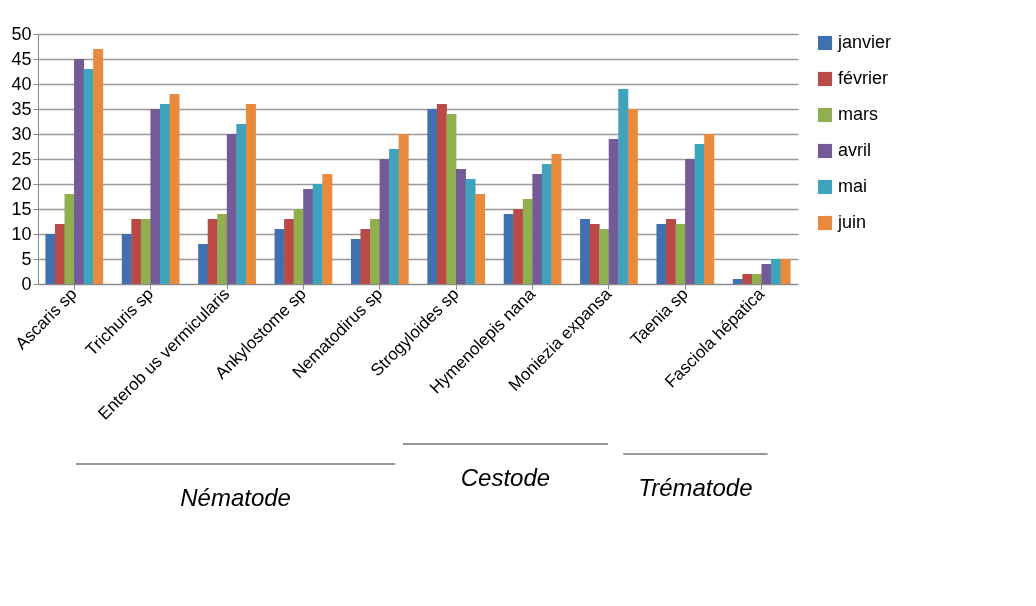  Describe the element at coordinates (21, 58) in the screenshot. I see `y-tick-label: 45` at that location.